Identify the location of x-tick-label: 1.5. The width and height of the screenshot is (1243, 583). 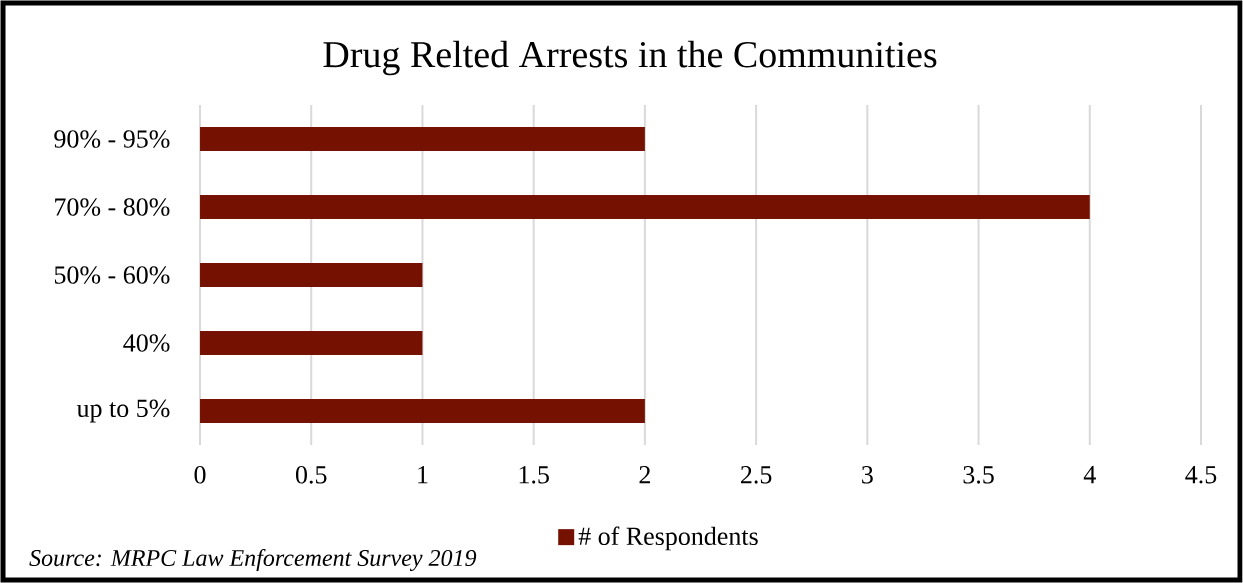
(534, 475).